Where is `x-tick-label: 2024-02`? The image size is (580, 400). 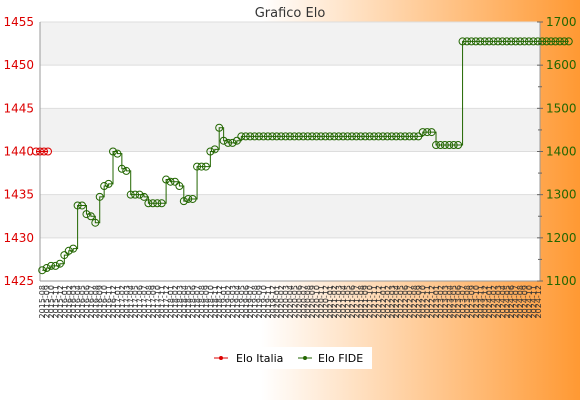 x-tick-label: 2024-02 is located at coordinates (494, 301).